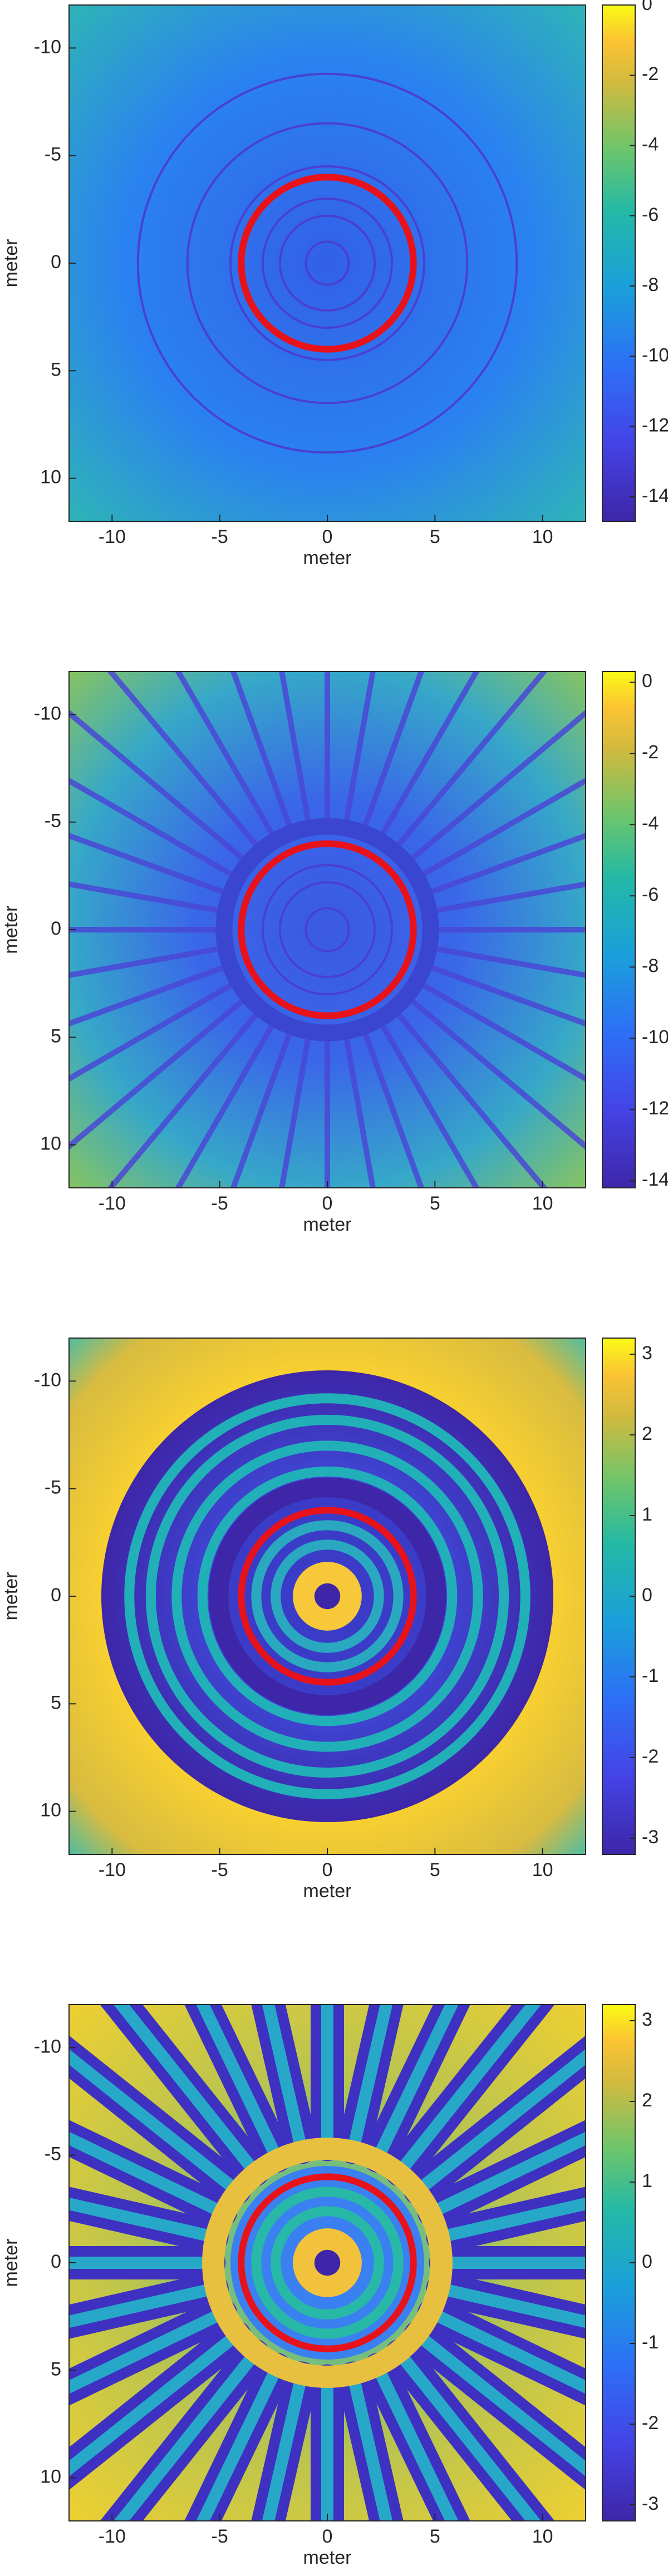  Describe the element at coordinates (47, 2047) in the screenshot. I see `y-tick-label: -10` at that location.